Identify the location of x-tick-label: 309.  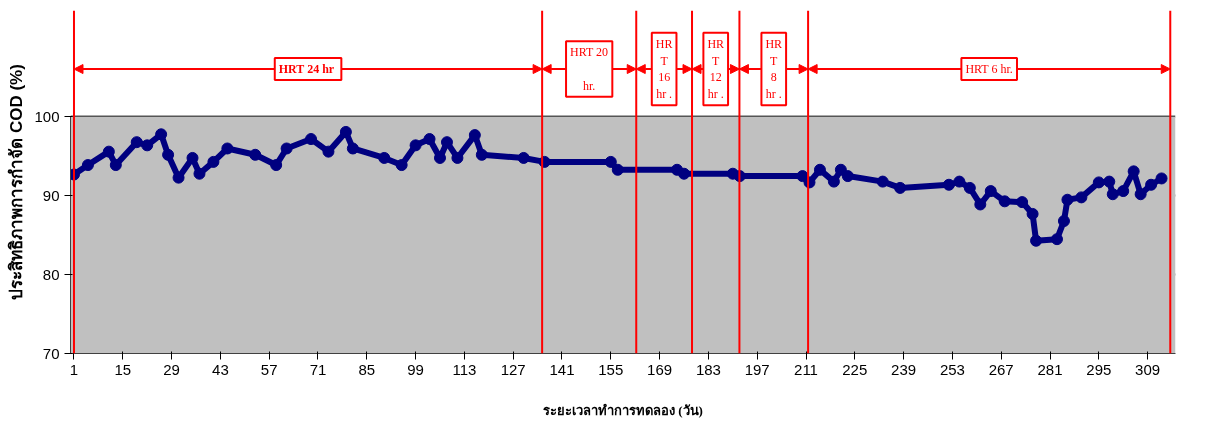
(1148, 369).